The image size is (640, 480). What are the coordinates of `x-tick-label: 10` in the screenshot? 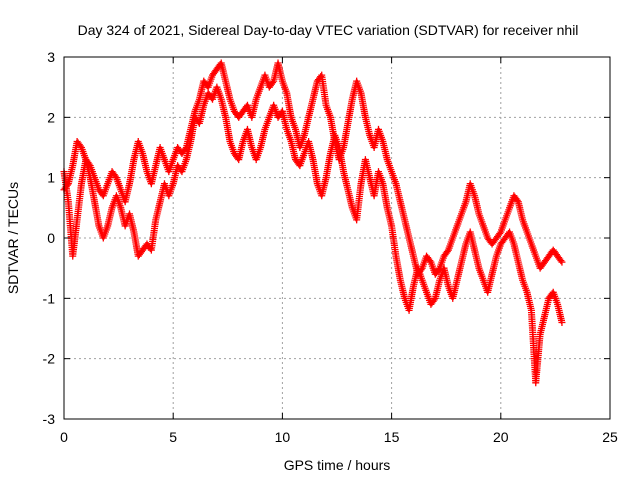 It's located at (283, 437).